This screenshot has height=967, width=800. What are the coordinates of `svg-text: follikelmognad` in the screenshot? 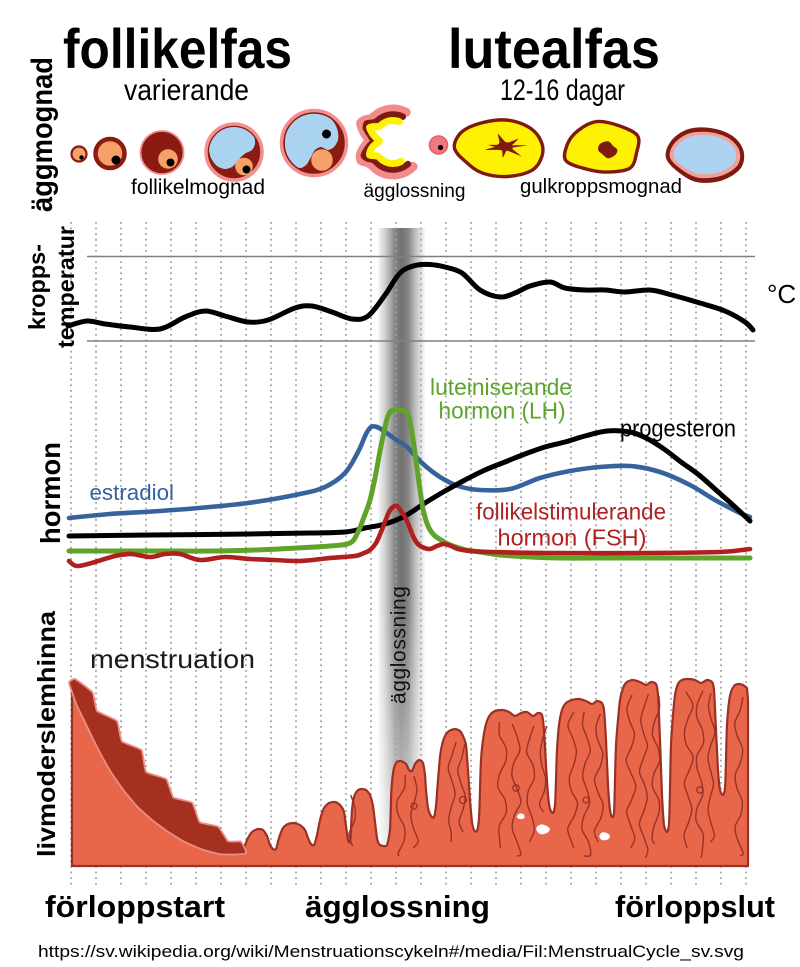 It's located at (198, 187).